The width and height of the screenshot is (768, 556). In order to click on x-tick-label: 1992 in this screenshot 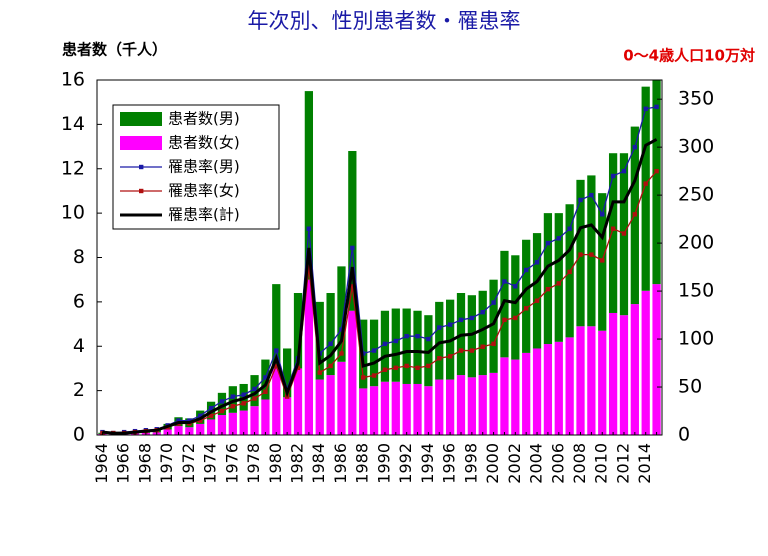, I will do `click(405, 463)`.